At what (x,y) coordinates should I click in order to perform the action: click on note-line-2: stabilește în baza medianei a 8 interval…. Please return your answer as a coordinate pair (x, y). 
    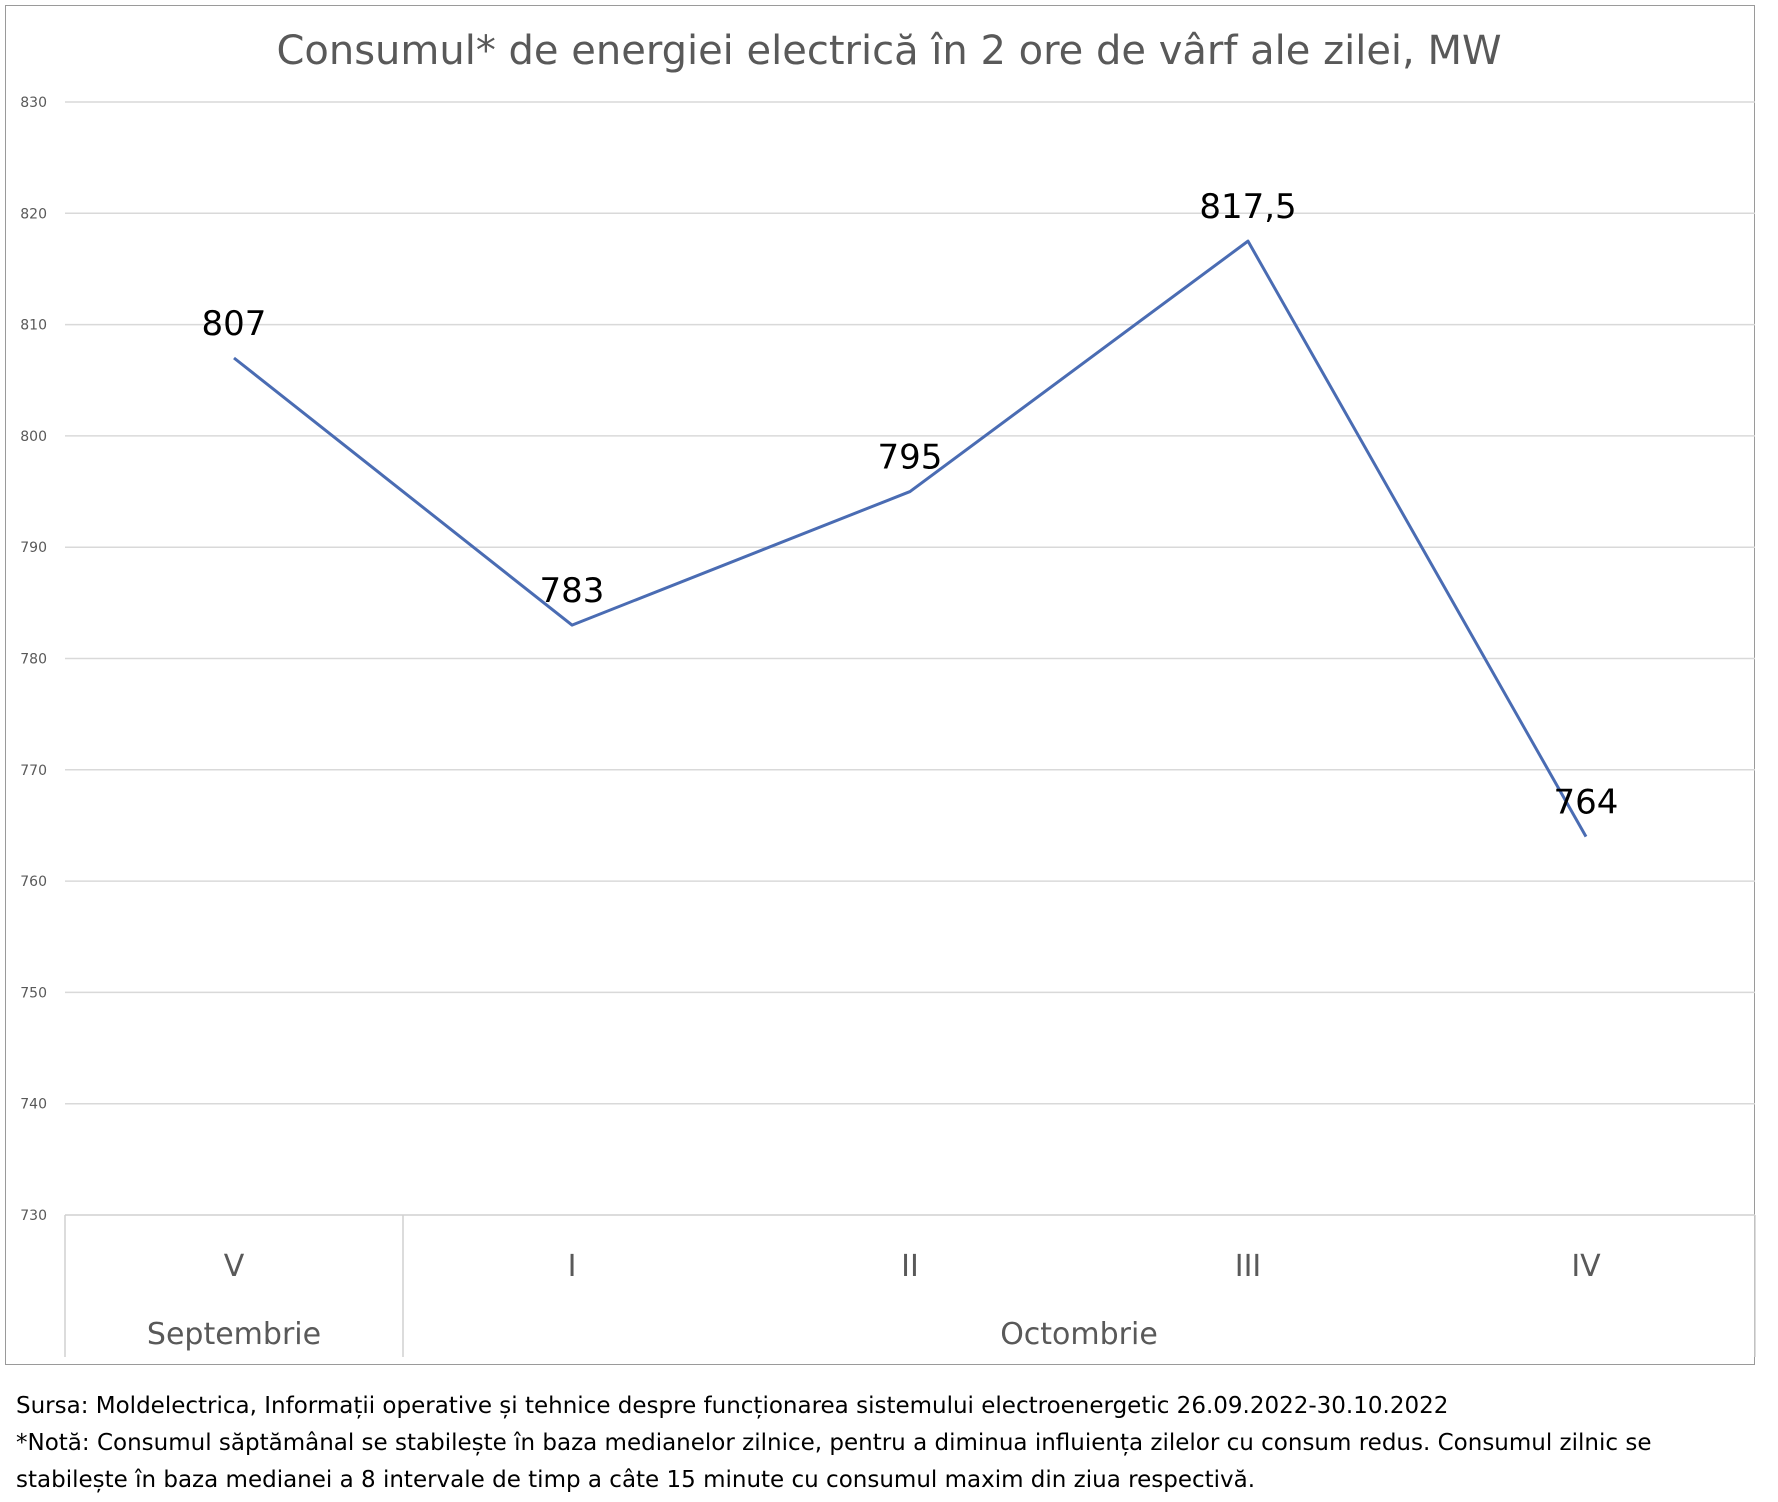
    Looking at the image, I should click on (636, 1480).